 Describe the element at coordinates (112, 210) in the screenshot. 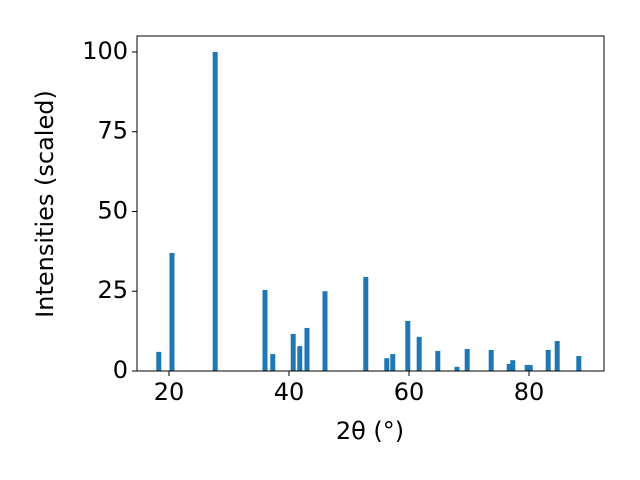

I see `y-tick-label: 50` at that location.